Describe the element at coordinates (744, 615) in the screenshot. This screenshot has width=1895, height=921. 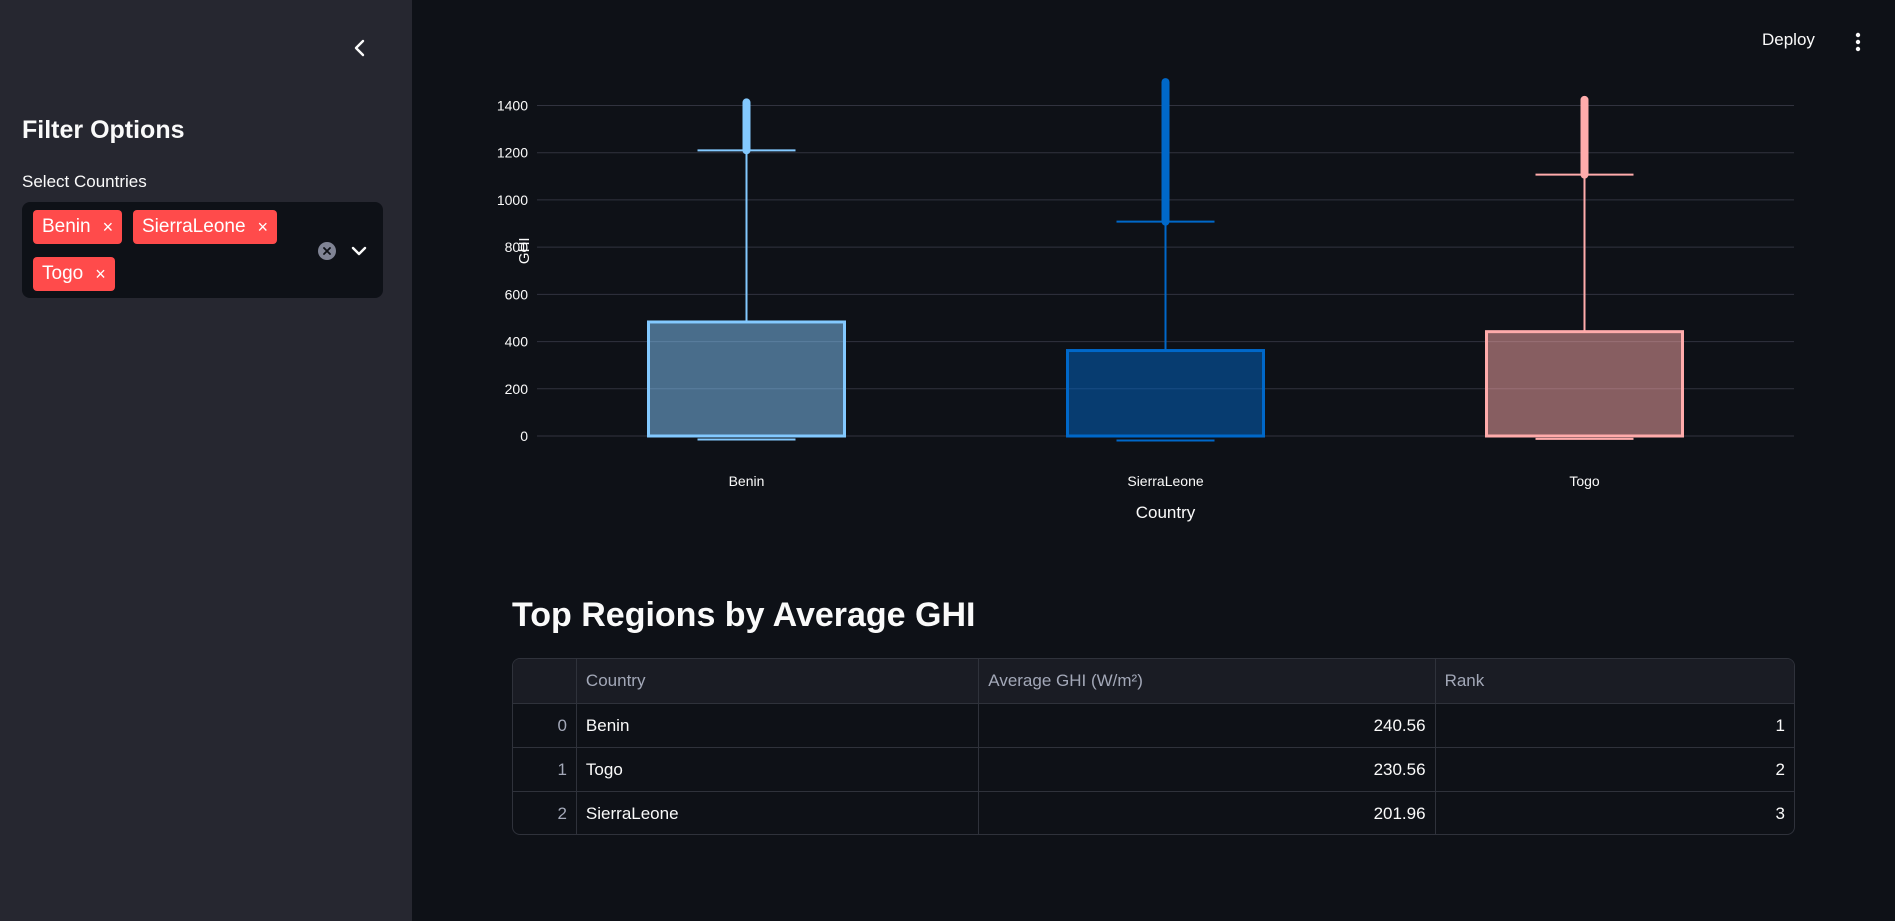
I see `section-title: Top Regions by Average GHI` at that location.